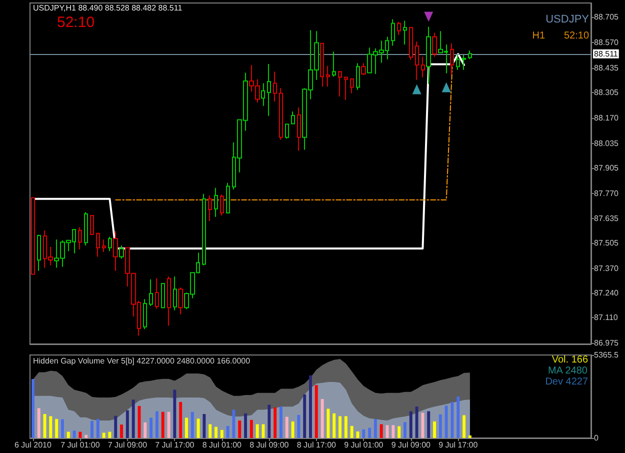 This screenshot has width=625, height=453. Describe the element at coordinates (570, 360) in the screenshot. I see `annotation: Vol. 166` at that location.